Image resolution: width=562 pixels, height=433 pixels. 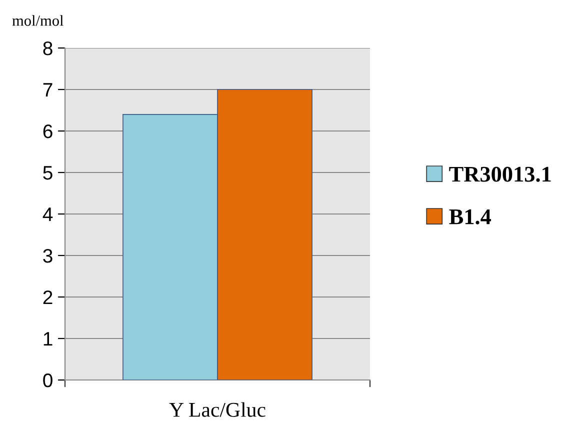 I want to click on legend-label: B1.4, so click(x=470, y=216).